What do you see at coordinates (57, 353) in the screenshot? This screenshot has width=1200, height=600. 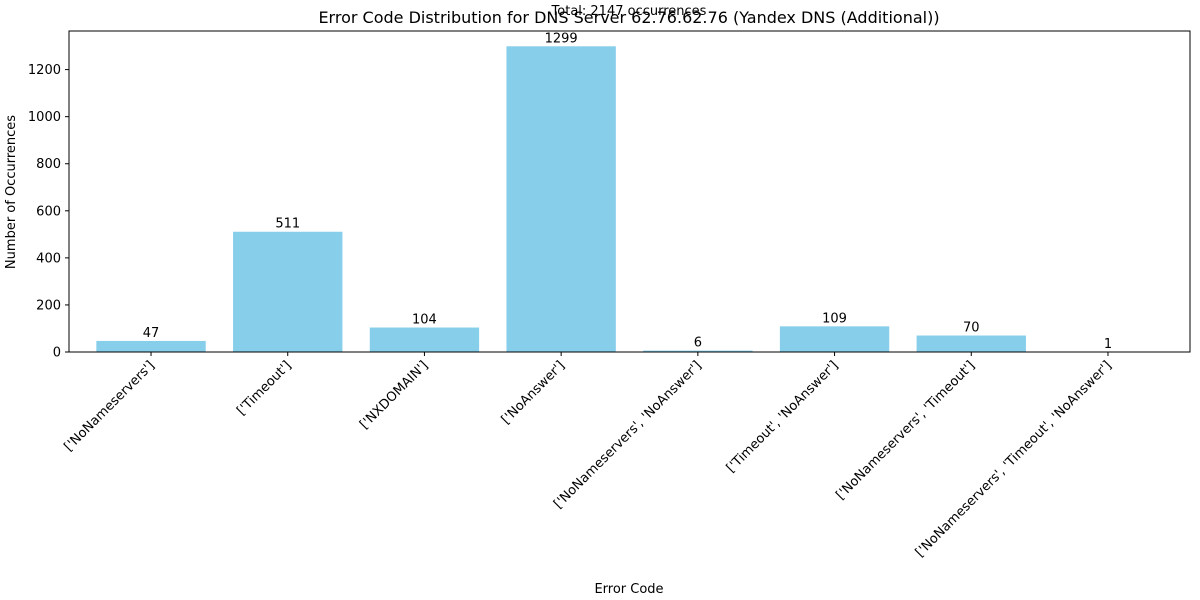 I see `y-tick-label: 0` at bounding box center [57, 353].